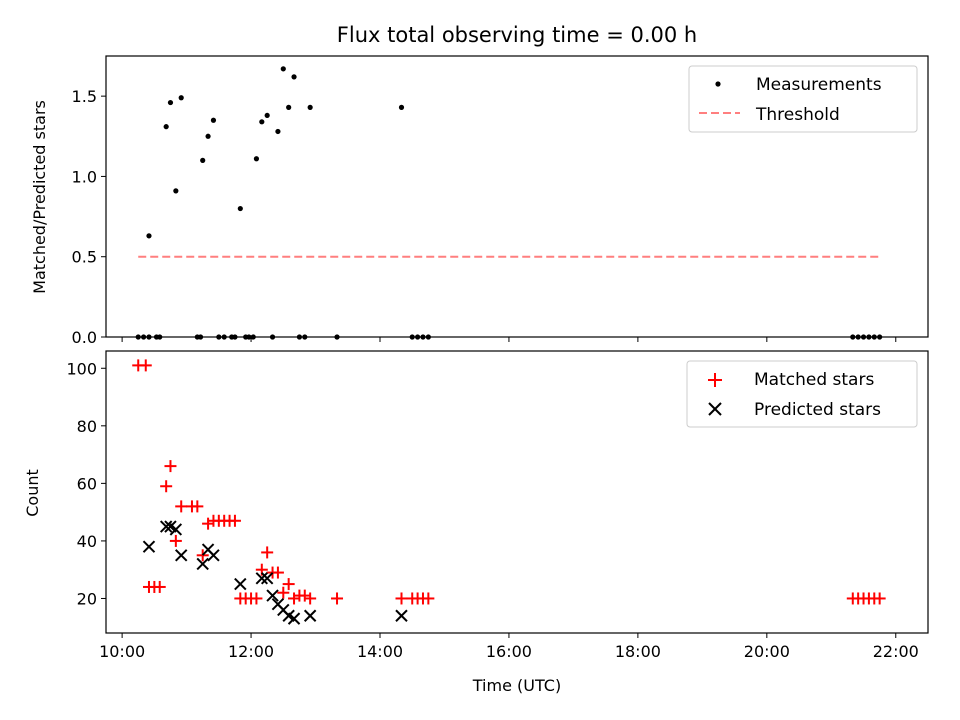 The image size is (960, 720). Describe the element at coordinates (638, 651) in the screenshot. I see `x-tick-label: 18:00` at that location.